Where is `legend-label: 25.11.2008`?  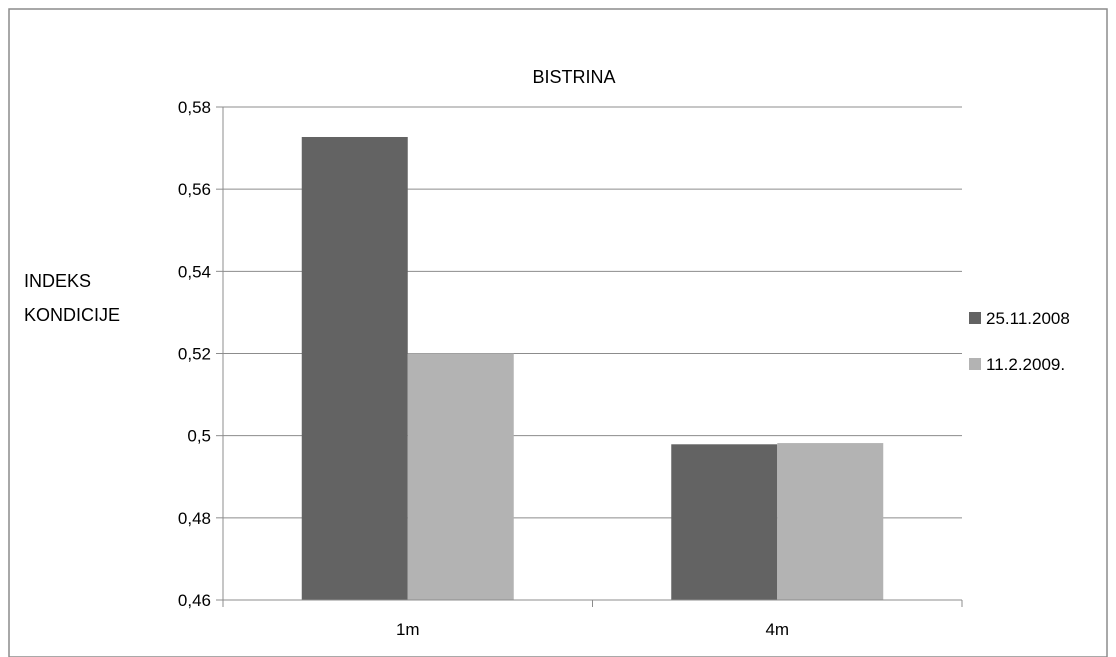
legend-label: 25.11.2008 is located at coordinates (1028, 318).